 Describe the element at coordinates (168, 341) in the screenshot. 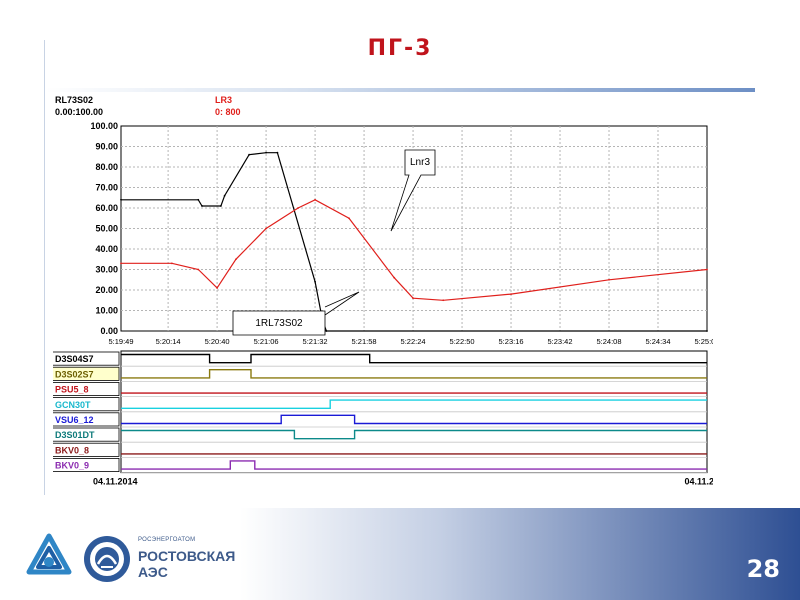

I see `x-tick-label: 5:20:14` at that location.